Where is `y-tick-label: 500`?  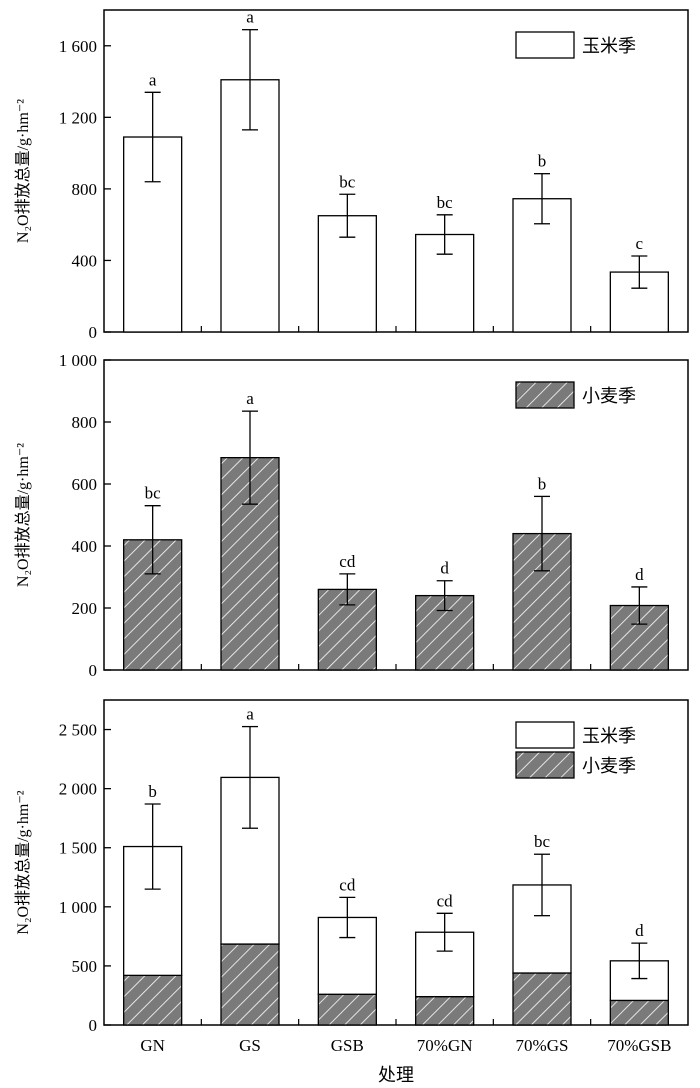 y-tick-label: 500 is located at coordinates (85, 966).